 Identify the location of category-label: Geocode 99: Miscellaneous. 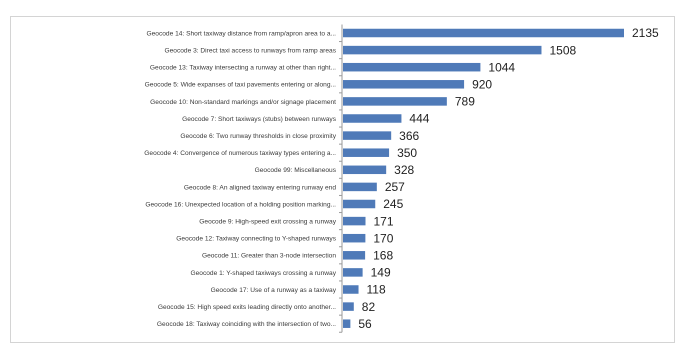
(296, 170).